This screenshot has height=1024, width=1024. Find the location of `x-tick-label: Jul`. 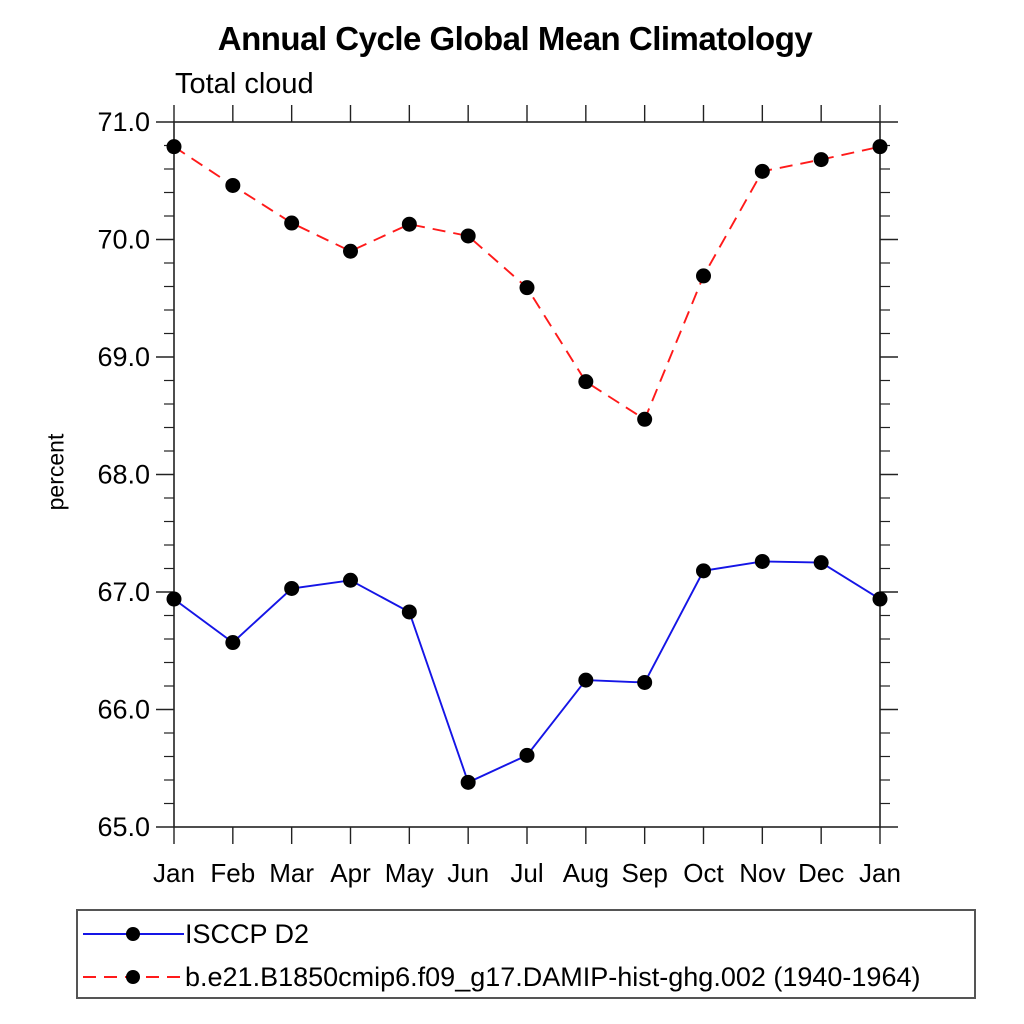

x-tick-label: Jul is located at coordinates (526, 873).